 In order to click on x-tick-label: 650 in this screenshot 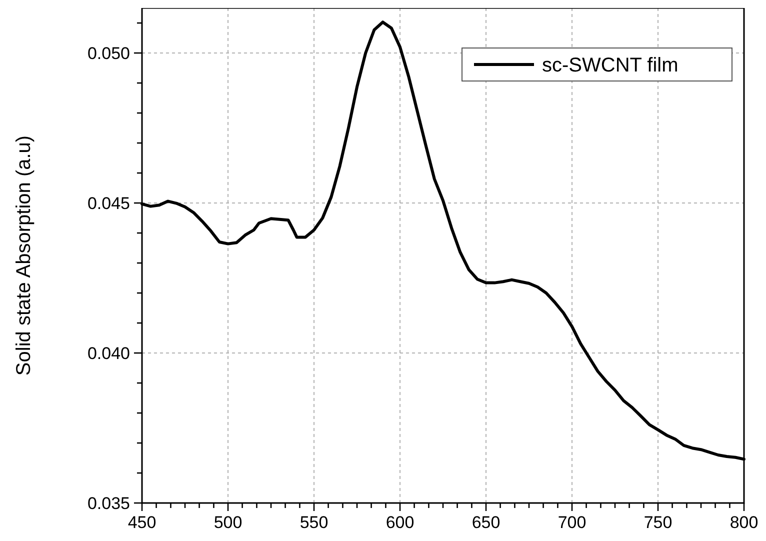, I will do `click(486, 522)`.